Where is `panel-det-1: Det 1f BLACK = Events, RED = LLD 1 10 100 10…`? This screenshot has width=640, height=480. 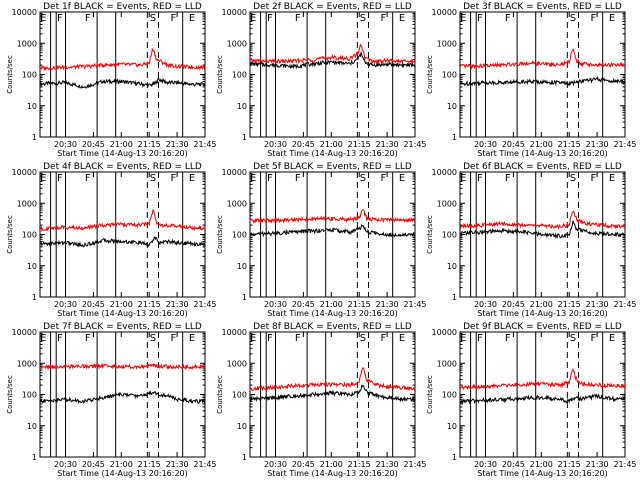 panel-det-1: Det 1f BLACK = Events, RED = LLD 1 10 100 10… is located at coordinates (111, 80).